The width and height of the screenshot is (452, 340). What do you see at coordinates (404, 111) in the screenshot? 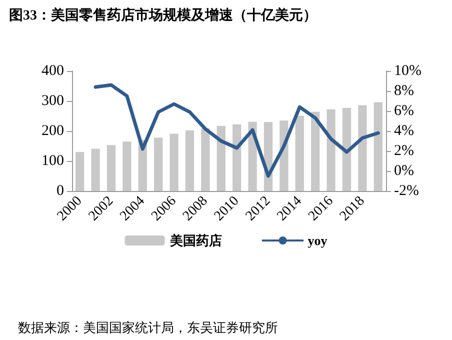
I see `y2-tick-label: 6%` at bounding box center [404, 111].